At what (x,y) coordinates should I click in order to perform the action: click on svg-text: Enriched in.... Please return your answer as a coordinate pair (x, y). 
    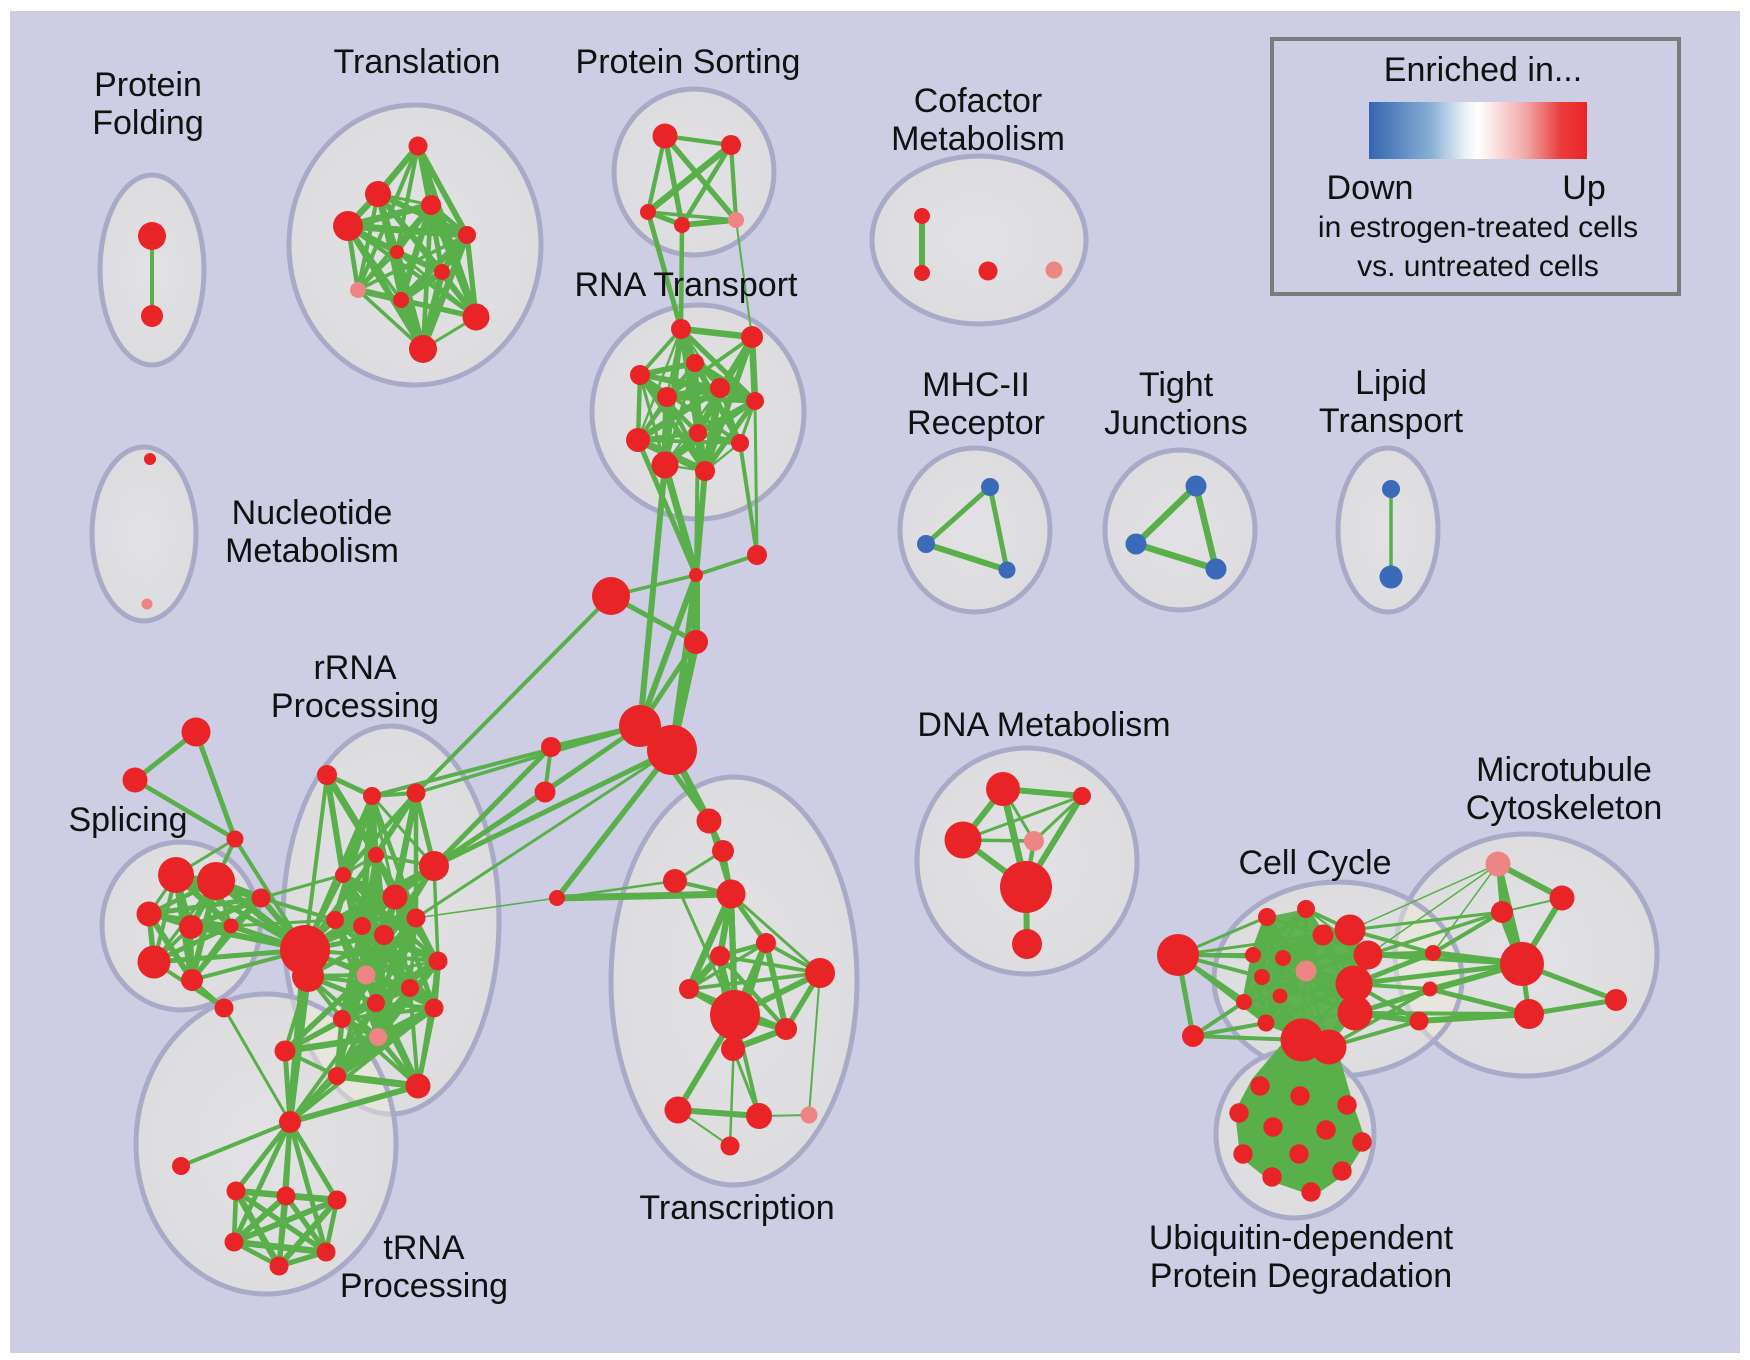
    Looking at the image, I should click on (1483, 70).